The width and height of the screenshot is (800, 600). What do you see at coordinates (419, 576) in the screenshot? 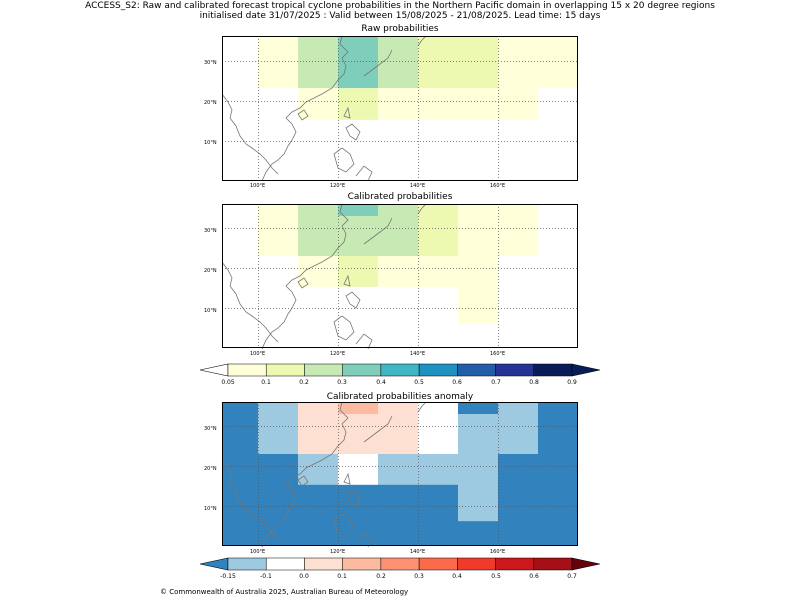
I see `colorbar-tick: 0.3` at bounding box center [419, 576].